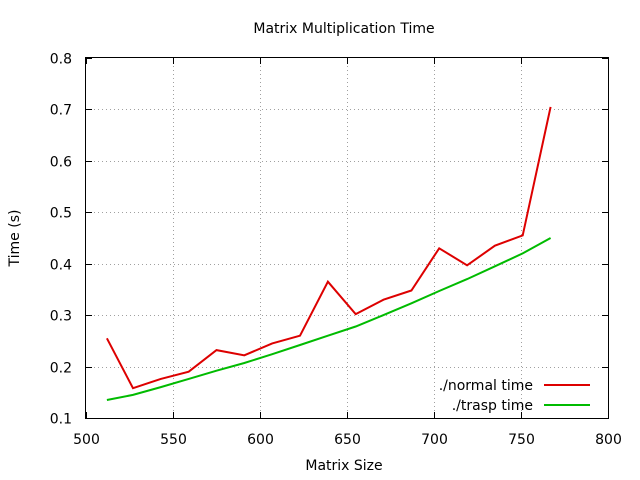  I want to click on x-tick-label: 700, so click(434, 440).